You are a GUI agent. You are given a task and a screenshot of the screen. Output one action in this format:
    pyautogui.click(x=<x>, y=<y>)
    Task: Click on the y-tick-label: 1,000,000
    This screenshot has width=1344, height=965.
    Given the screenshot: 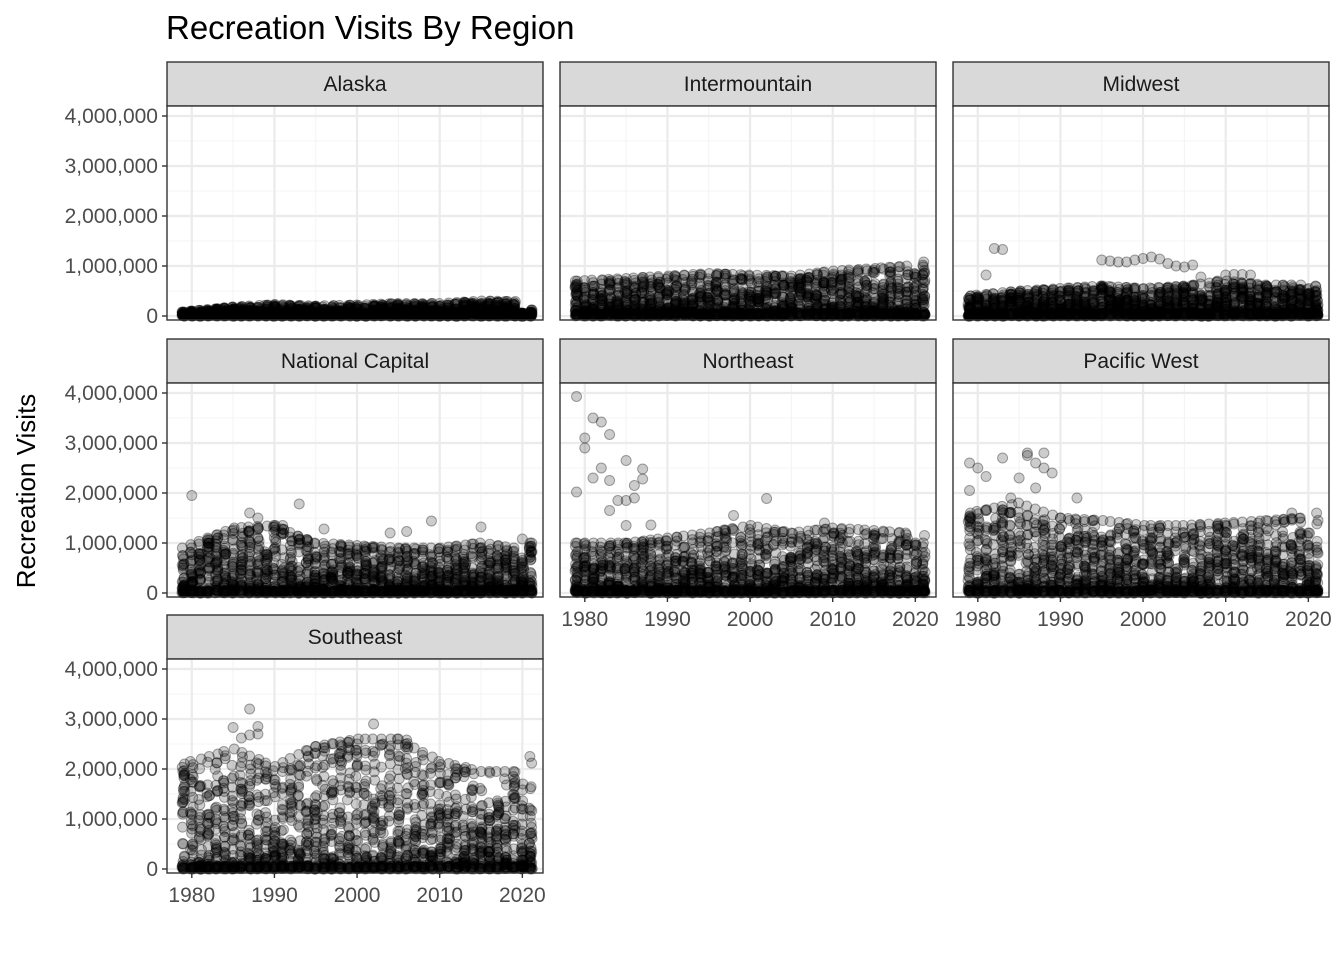 What is the action you would take?
    pyautogui.click(x=111, y=266)
    